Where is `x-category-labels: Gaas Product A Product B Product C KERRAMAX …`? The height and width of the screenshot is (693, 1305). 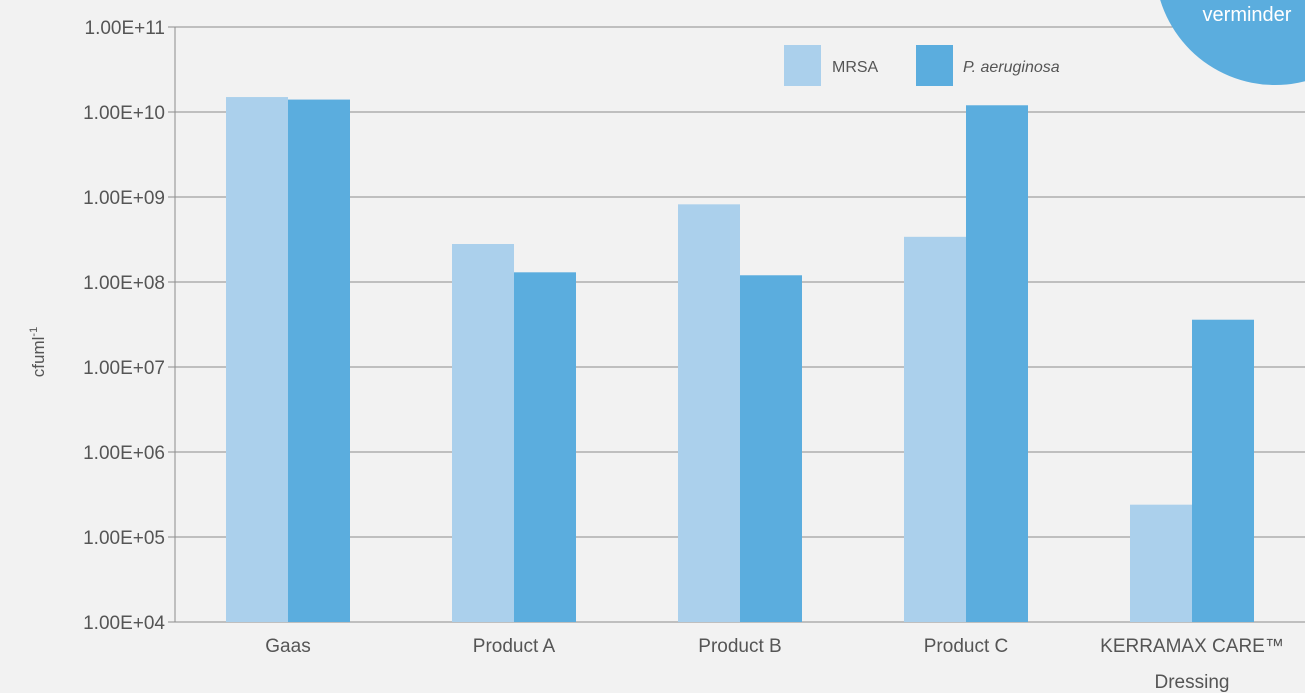
x-category-labels: Gaas Product A Product B Product C KERRAMAX … is located at coordinates (774, 664).